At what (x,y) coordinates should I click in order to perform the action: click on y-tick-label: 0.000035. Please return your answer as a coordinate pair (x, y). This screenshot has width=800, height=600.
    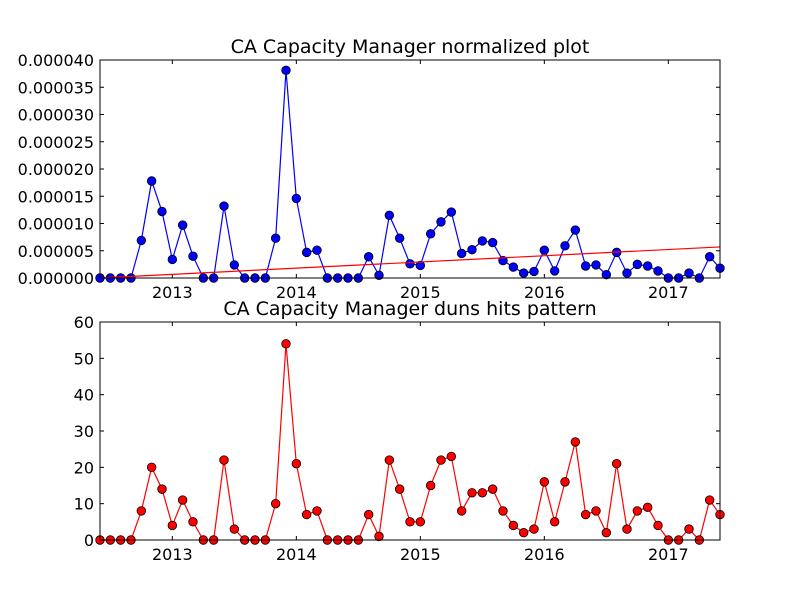
    Looking at the image, I should click on (56, 87).